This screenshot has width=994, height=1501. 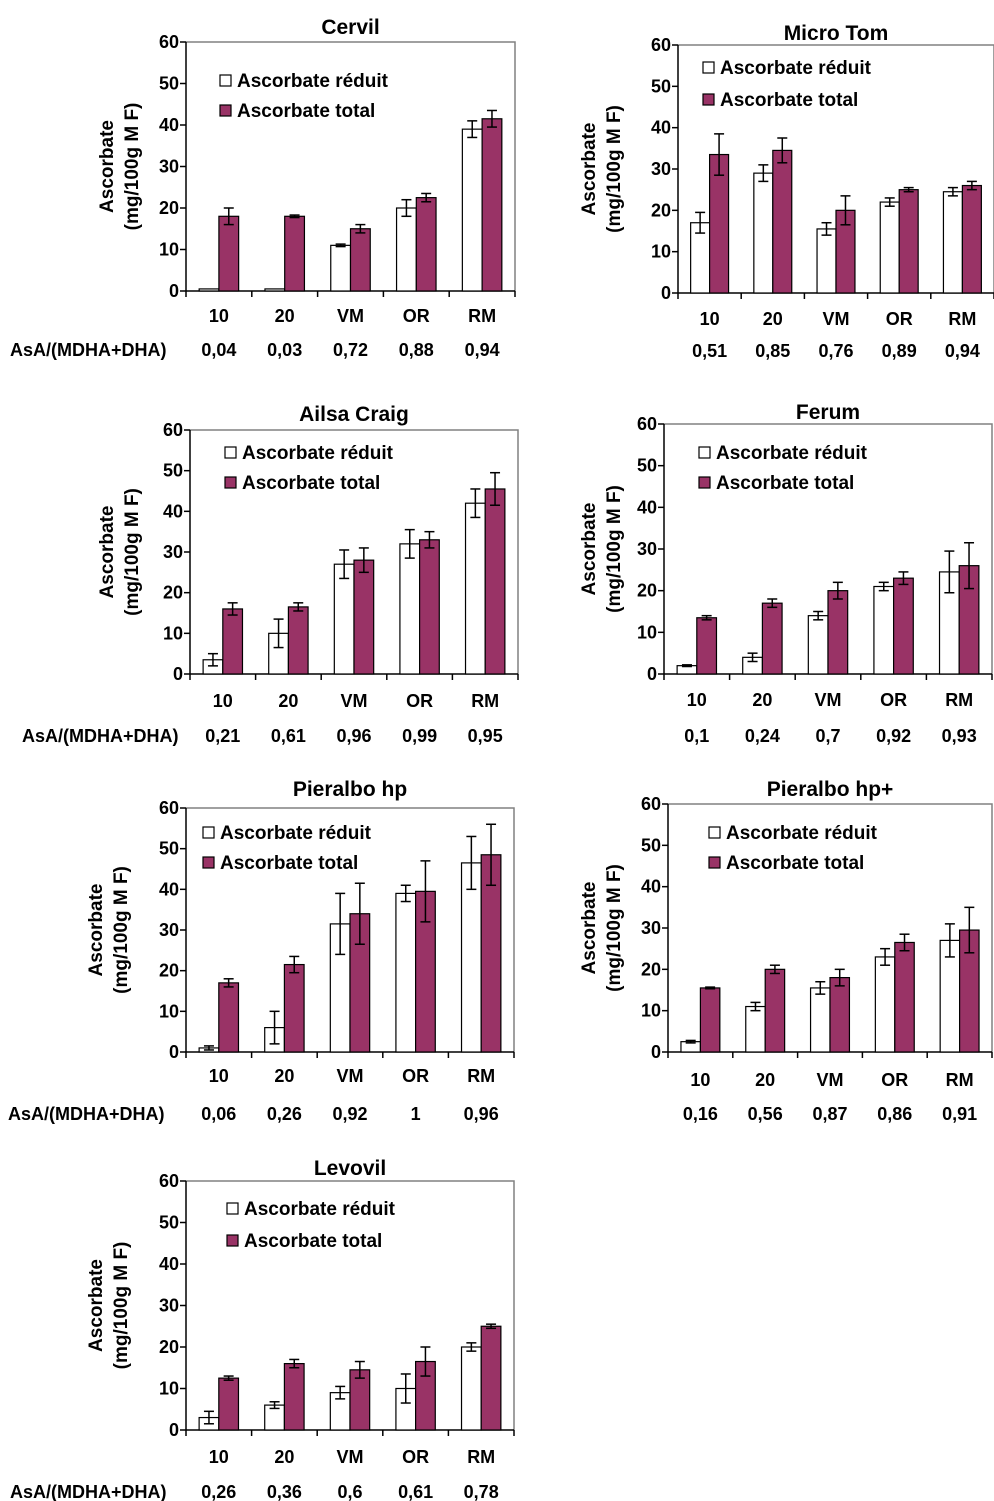 I want to click on ratio-value: 0,51, so click(x=709, y=351).